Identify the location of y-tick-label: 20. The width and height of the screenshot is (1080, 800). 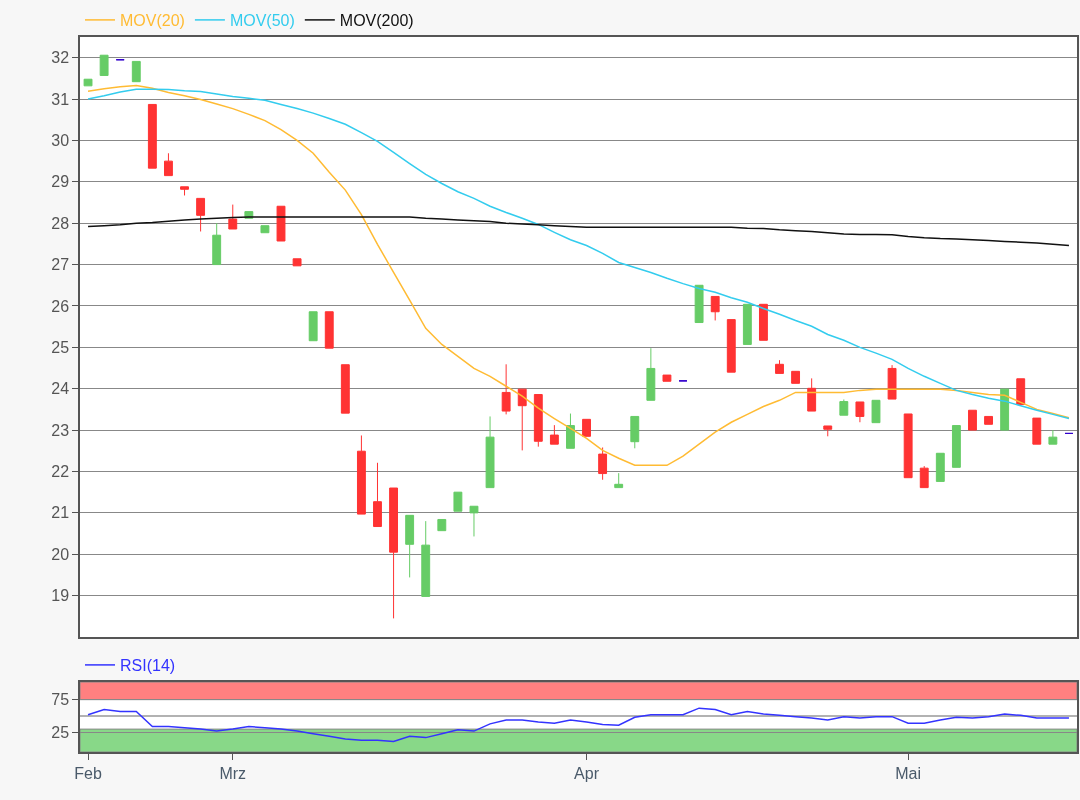
(60, 554).